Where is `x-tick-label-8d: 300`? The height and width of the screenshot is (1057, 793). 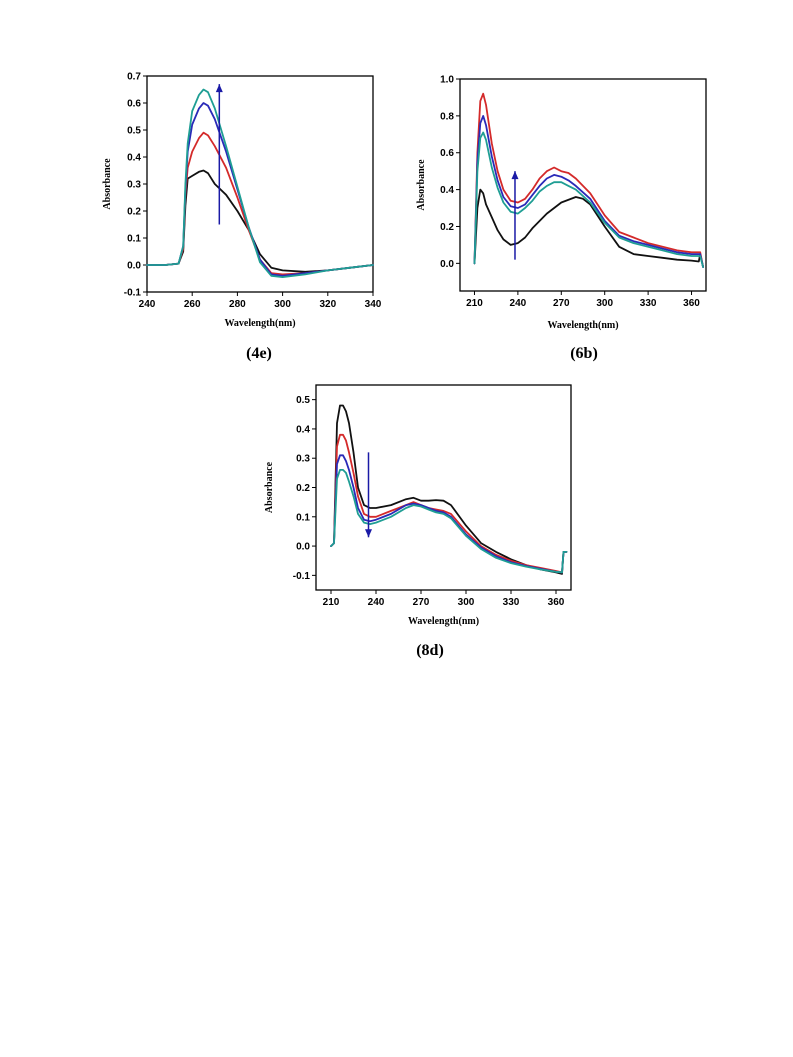
x-tick-label-8d: 300 is located at coordinates (466, 602).